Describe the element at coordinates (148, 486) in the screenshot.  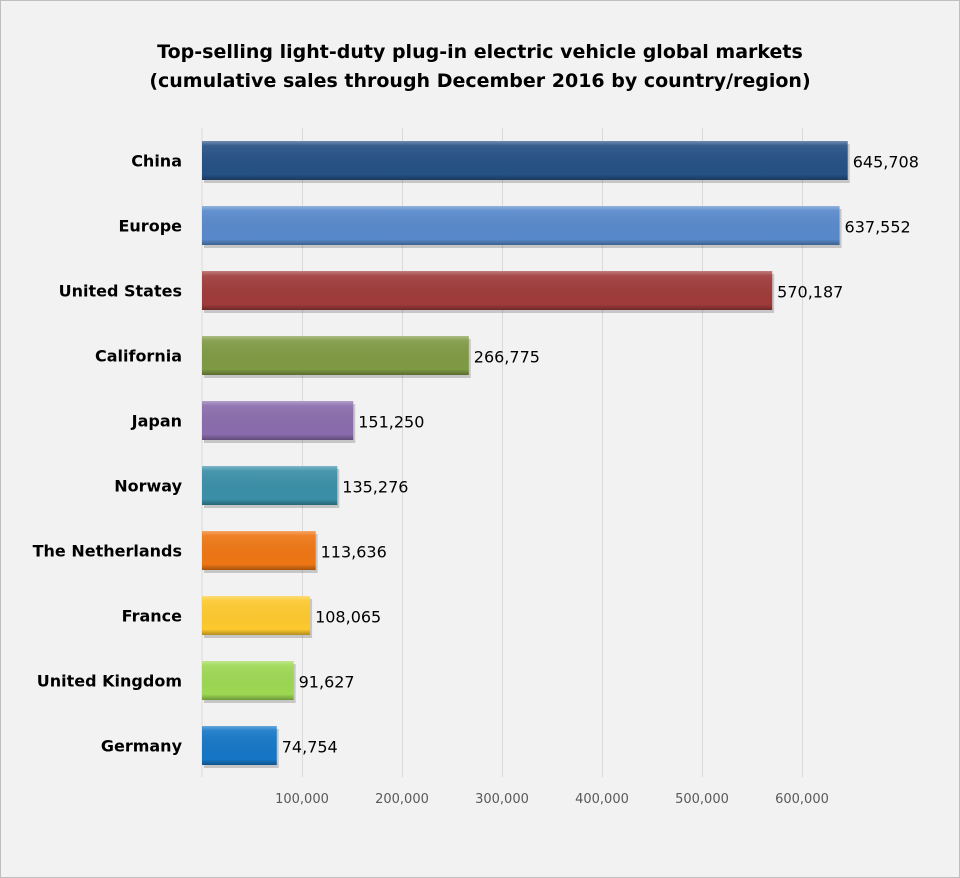
I see `category-label: Norway` at that location.